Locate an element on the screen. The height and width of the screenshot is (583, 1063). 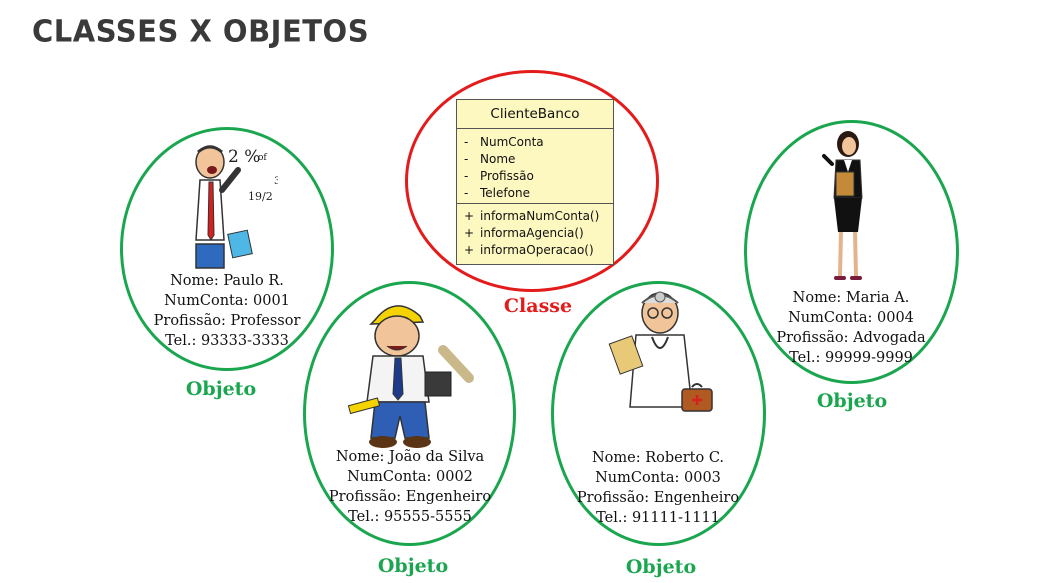
page-title: CLASSES X OBJETOS is located at coordinates (201, 31).